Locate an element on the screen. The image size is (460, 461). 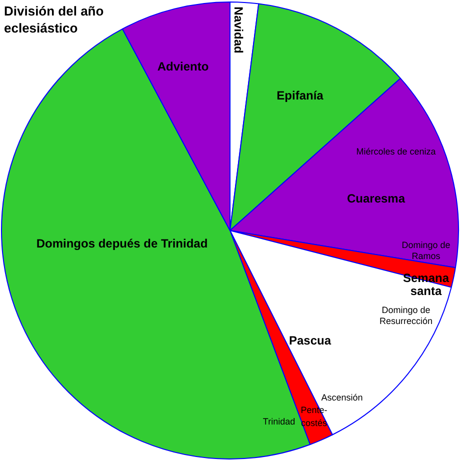
slice-label: Pascua is located at coordinates (310, 340).